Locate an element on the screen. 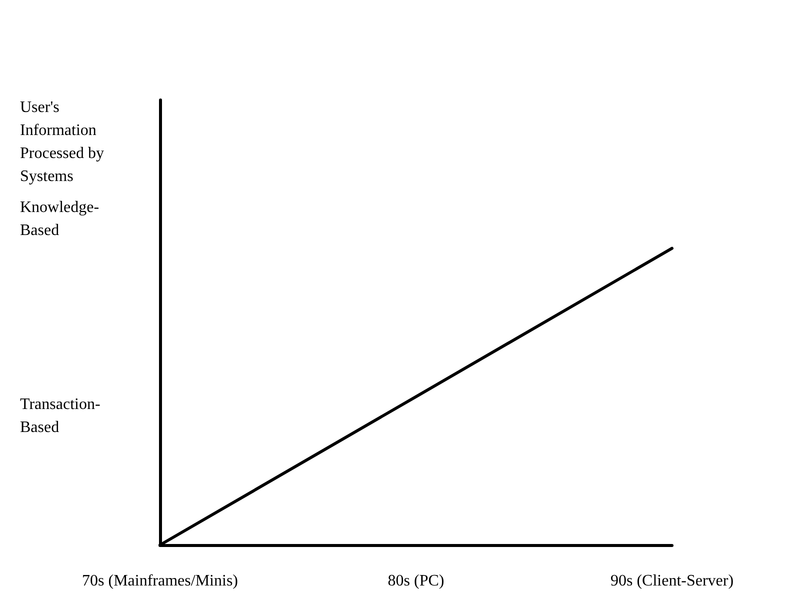 The image size is (808, 608). x-tick-label: 80s (PC) is located at coordinates (416, 581).